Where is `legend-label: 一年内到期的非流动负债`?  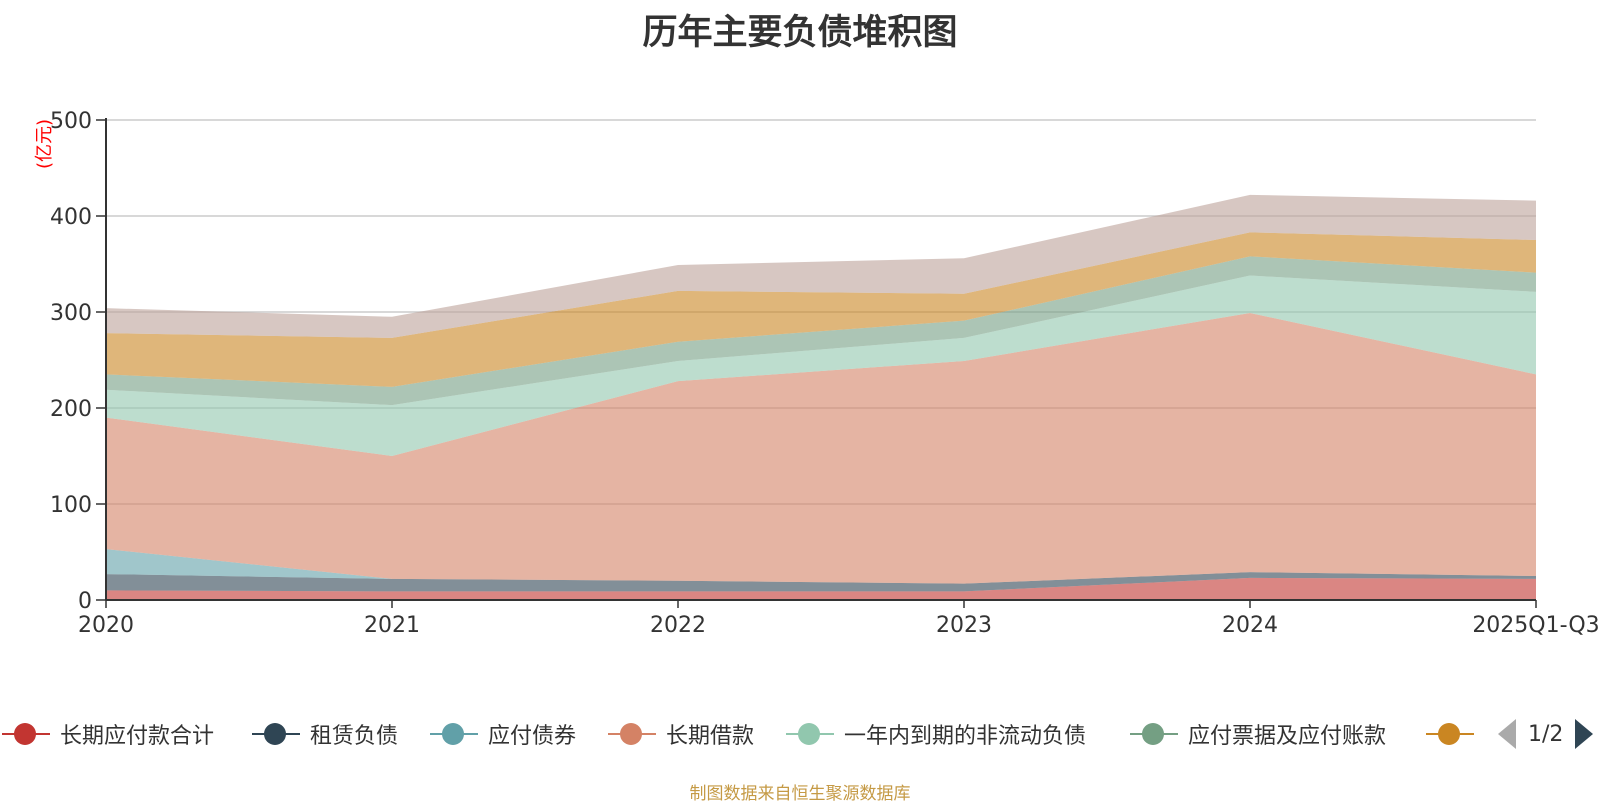 legend-label: 一年内到期的非流动负债 is located at coordinates (965, 736).